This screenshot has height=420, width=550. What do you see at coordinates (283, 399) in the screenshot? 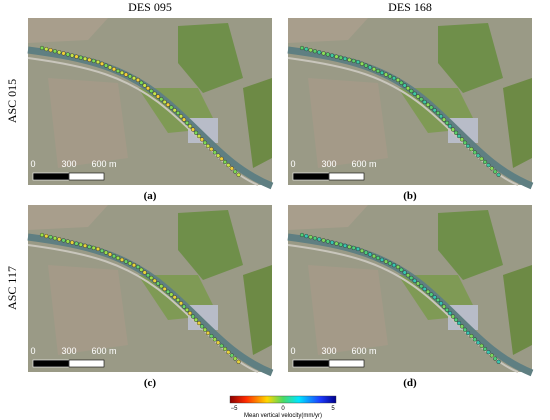
I see `colorbar` at bounding box center [283, 399].